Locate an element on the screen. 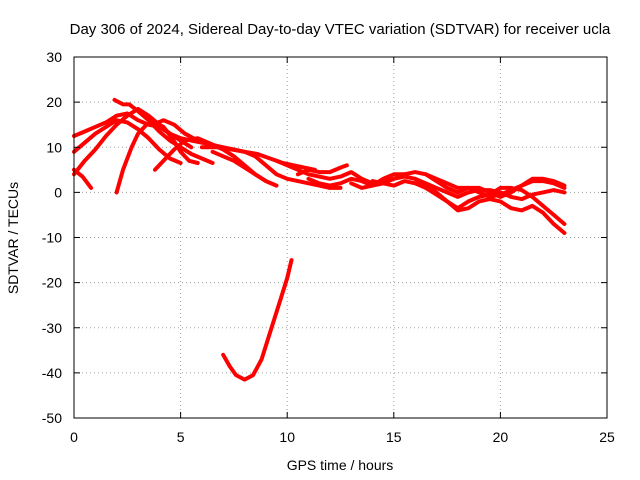  x-tick-label: 15 is located at coordinates (394, 437).